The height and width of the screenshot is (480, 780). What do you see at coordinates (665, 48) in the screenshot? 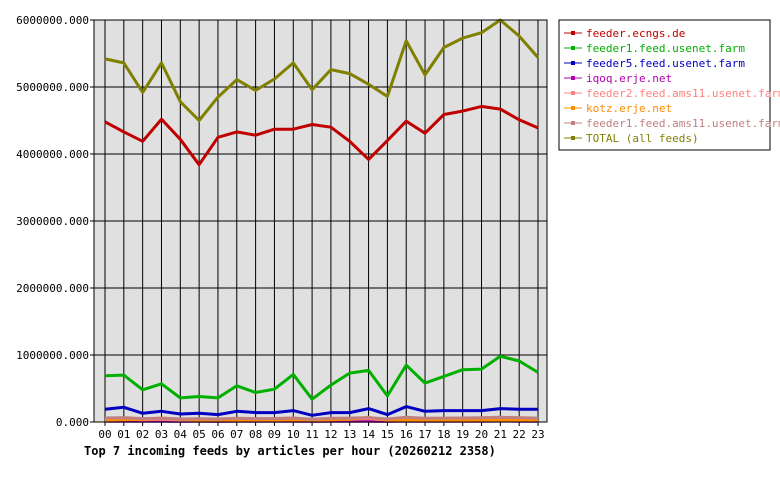
I see `legend-label: feeder1.feed.usenet.farm` at bounding box center [665, 48].